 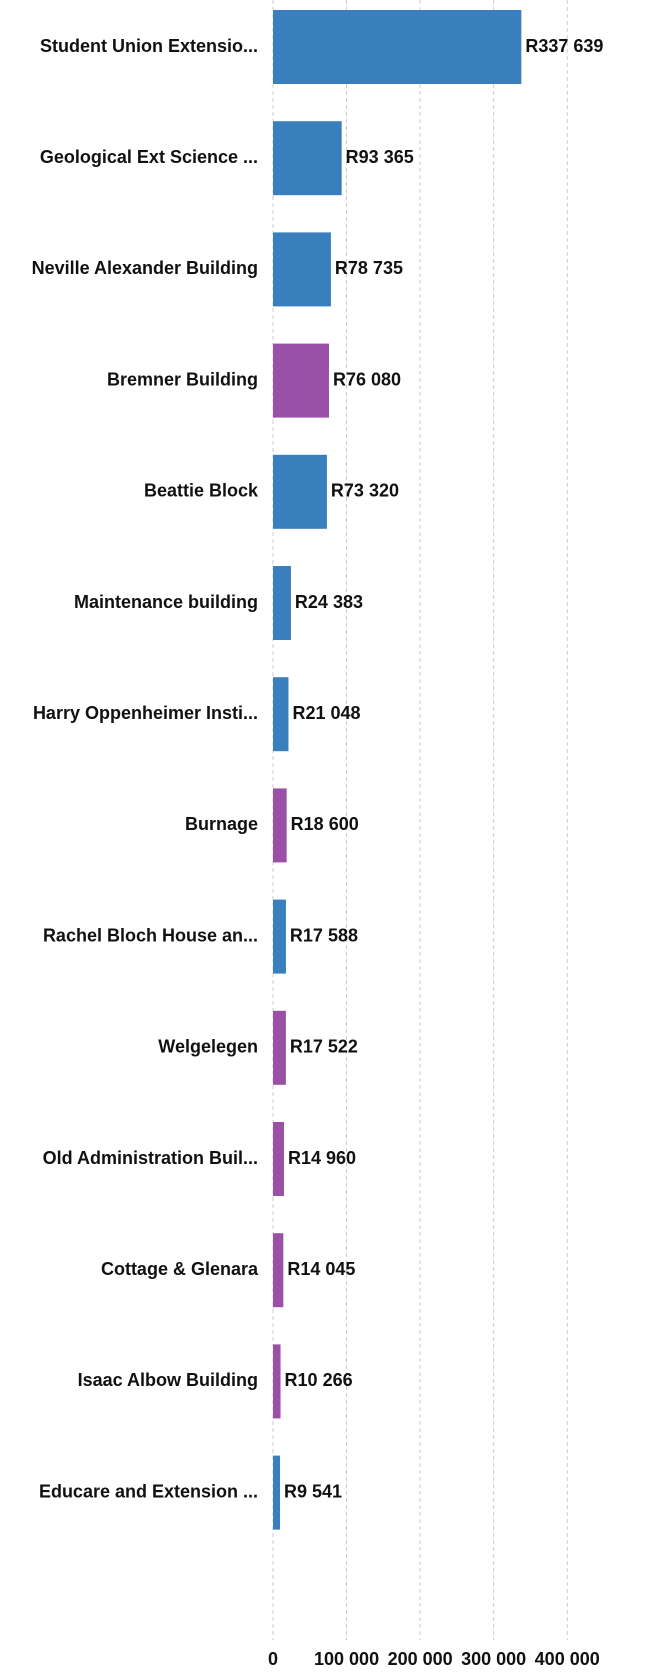 I want to click on y-tick-label: Isaac Albow Building, so click(x=168, y=1380).